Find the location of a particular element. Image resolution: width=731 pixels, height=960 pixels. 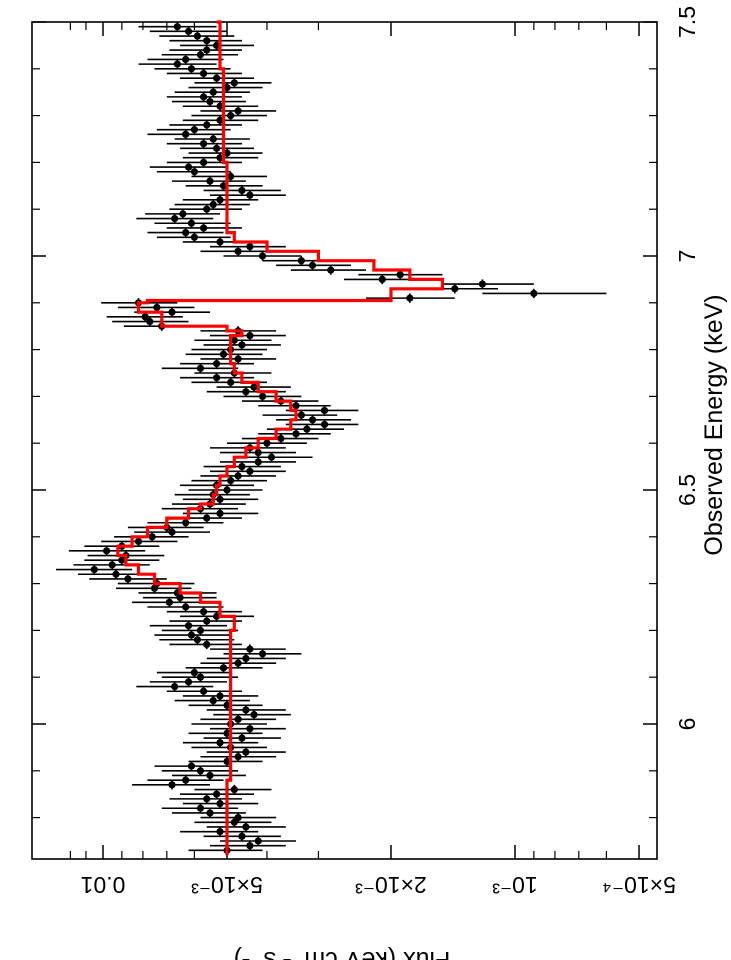

y-tick-label: 5×10⁻³ is located at coordinates (227, 885).